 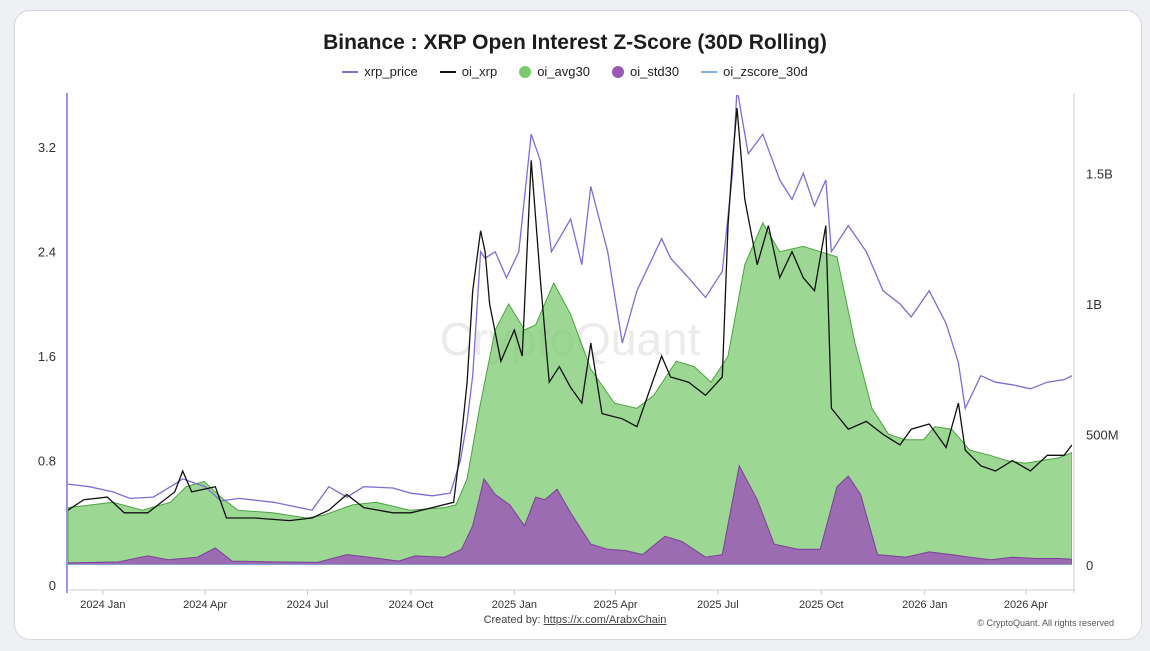 I want to click on credit-link: https://x.com/ArabxChain, so click(x=605, y=620).